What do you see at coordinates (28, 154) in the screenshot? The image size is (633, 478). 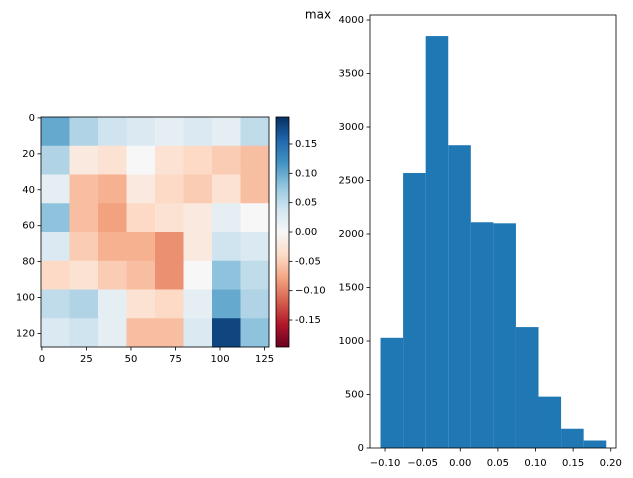 I see `y-tick-label: 20` at bounding box center [28, 154].